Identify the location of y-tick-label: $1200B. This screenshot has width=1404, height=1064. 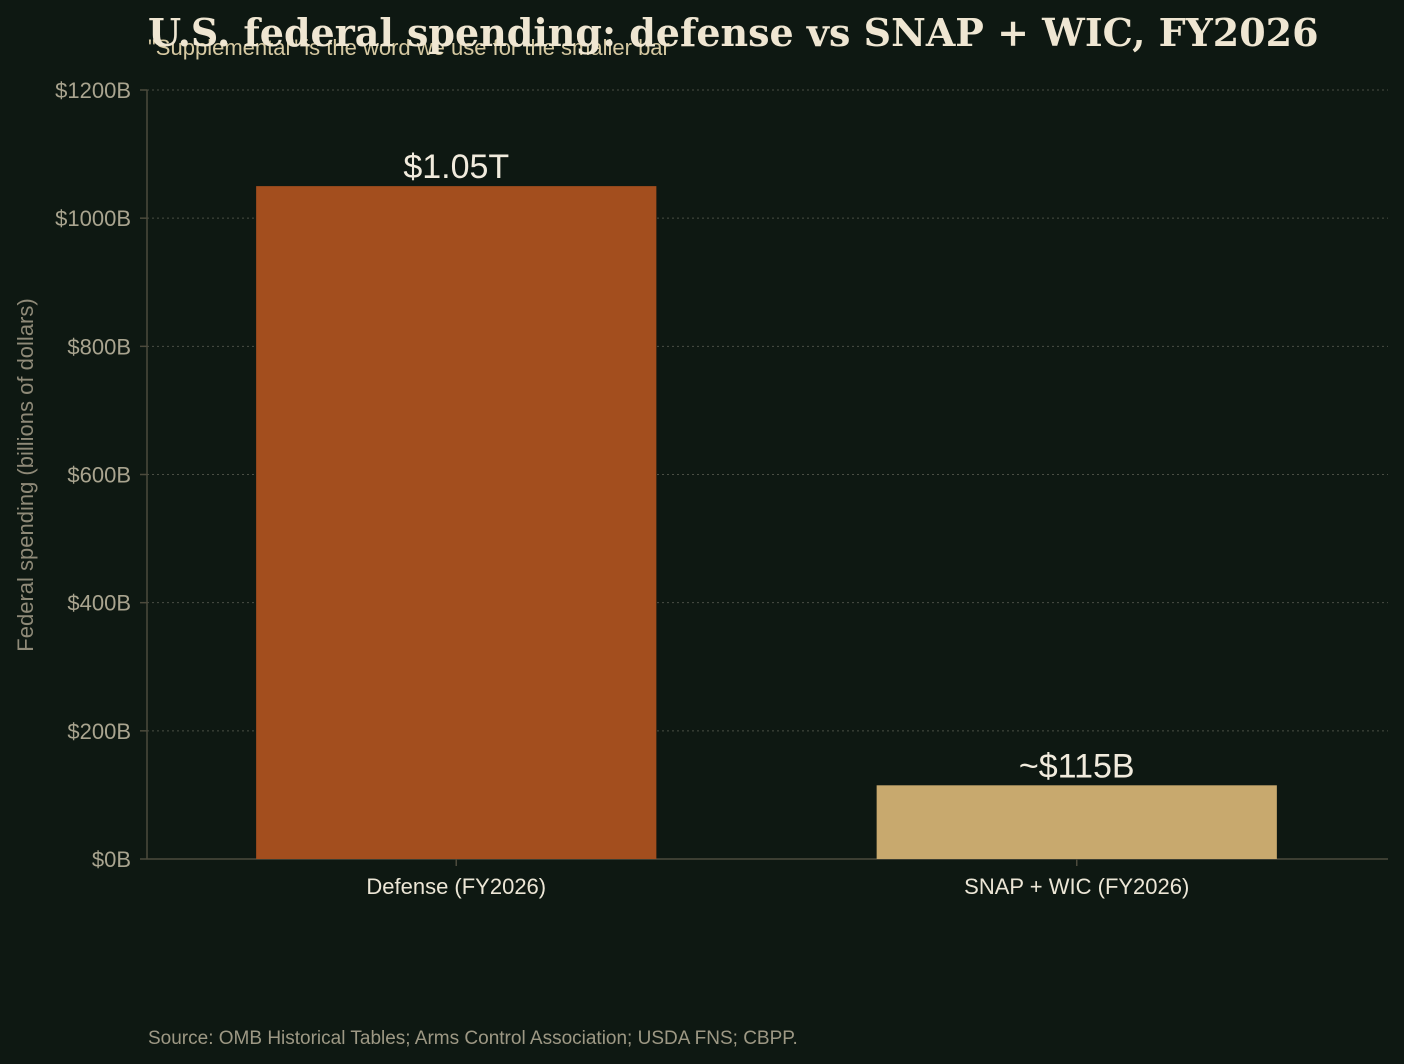
(93, 90).